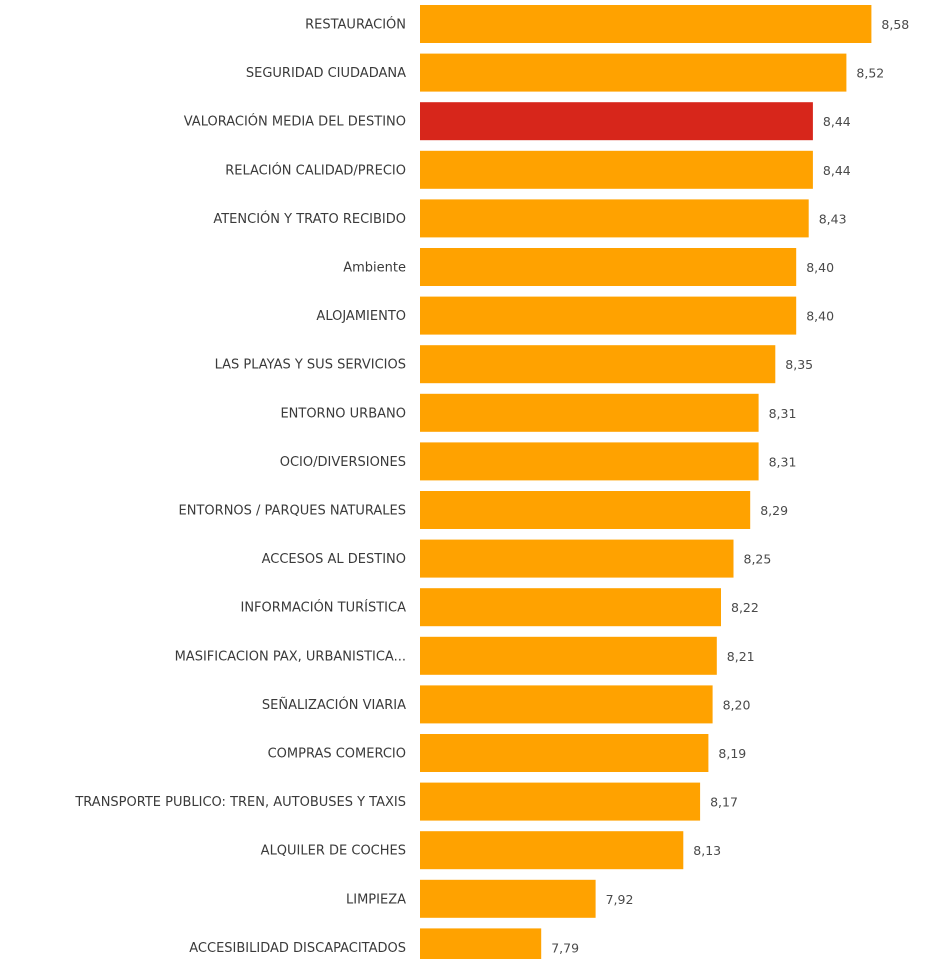 The height and width of the screenshot is (959, 928). Describe the element at coordinates (774, 510) in the screenshot. I see `value-label-11: 8,29` at that location.